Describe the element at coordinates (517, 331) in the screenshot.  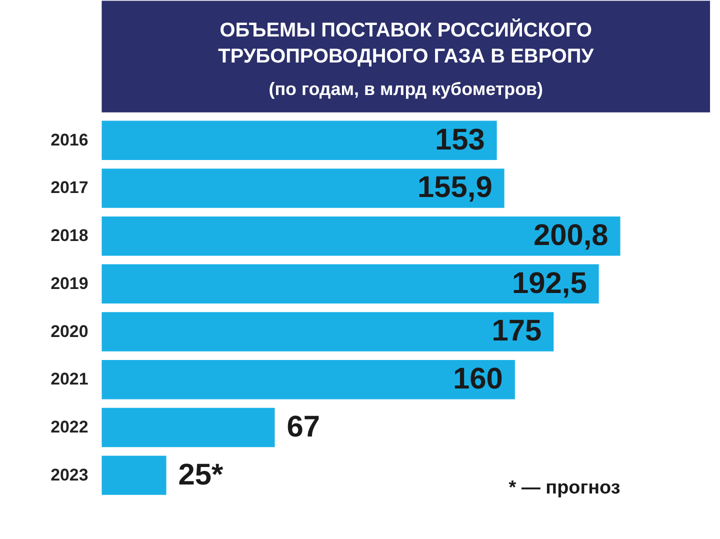
I see `data-label: 175` at that location.